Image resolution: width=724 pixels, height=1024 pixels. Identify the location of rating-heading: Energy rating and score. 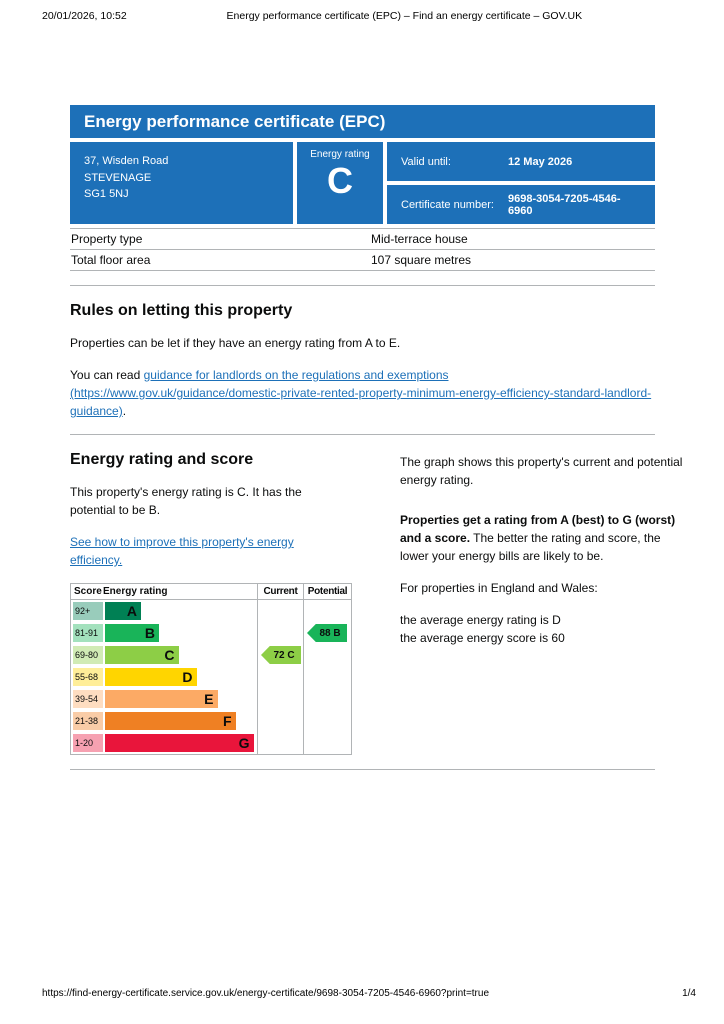
(162, 459).